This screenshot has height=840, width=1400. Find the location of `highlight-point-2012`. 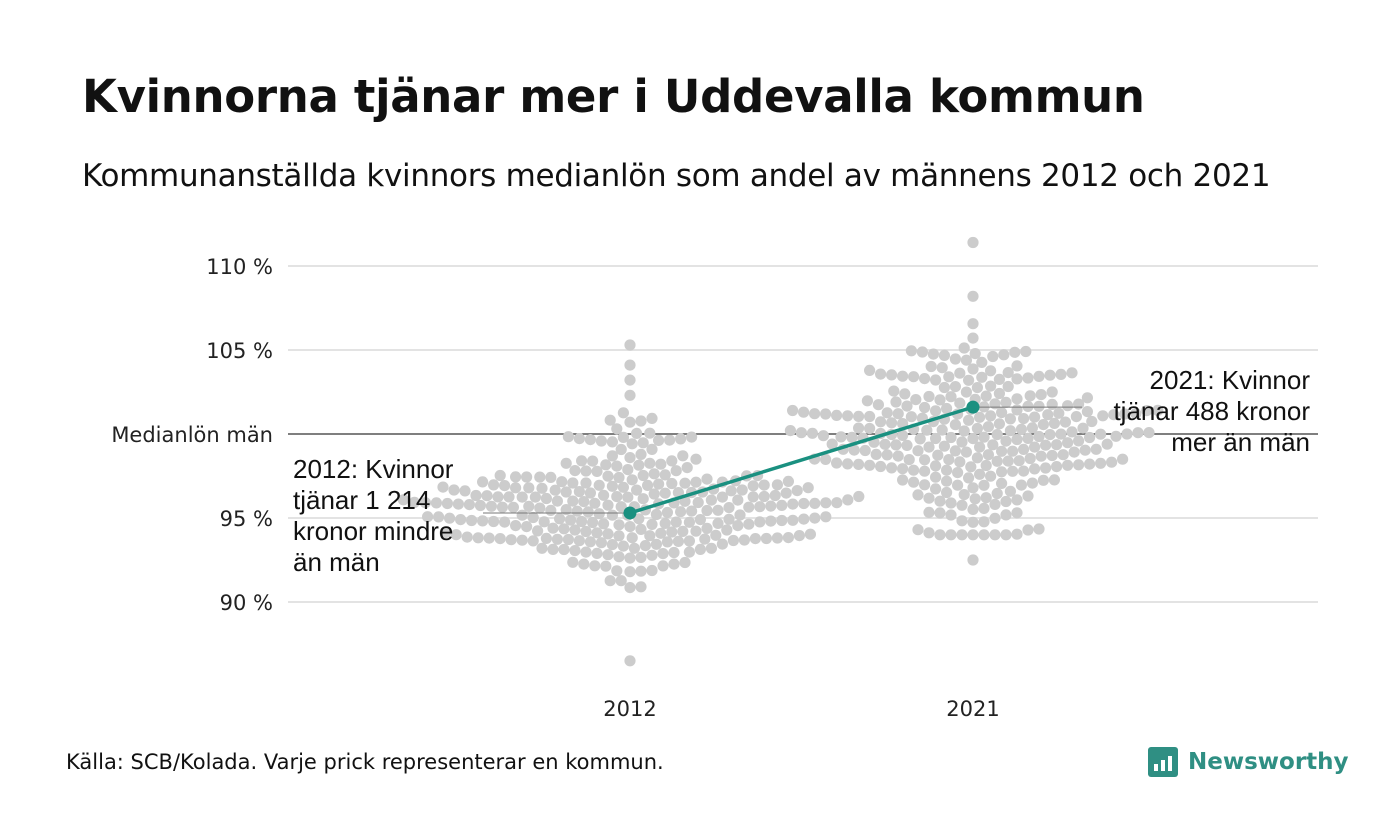

highlight-point-2012 is located at coordinates (630, 513).